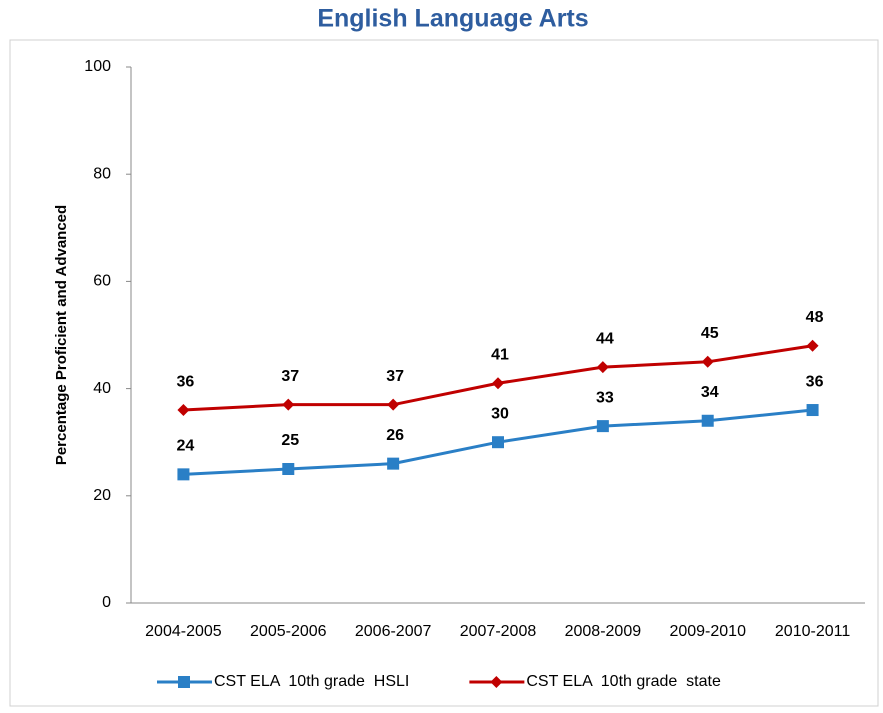 The height and width of the screenshot is (713, 883). What do you see at coordinates (500, 413) in the screenshot?
I see `data-label: 30` at bounding box center [500, 413].